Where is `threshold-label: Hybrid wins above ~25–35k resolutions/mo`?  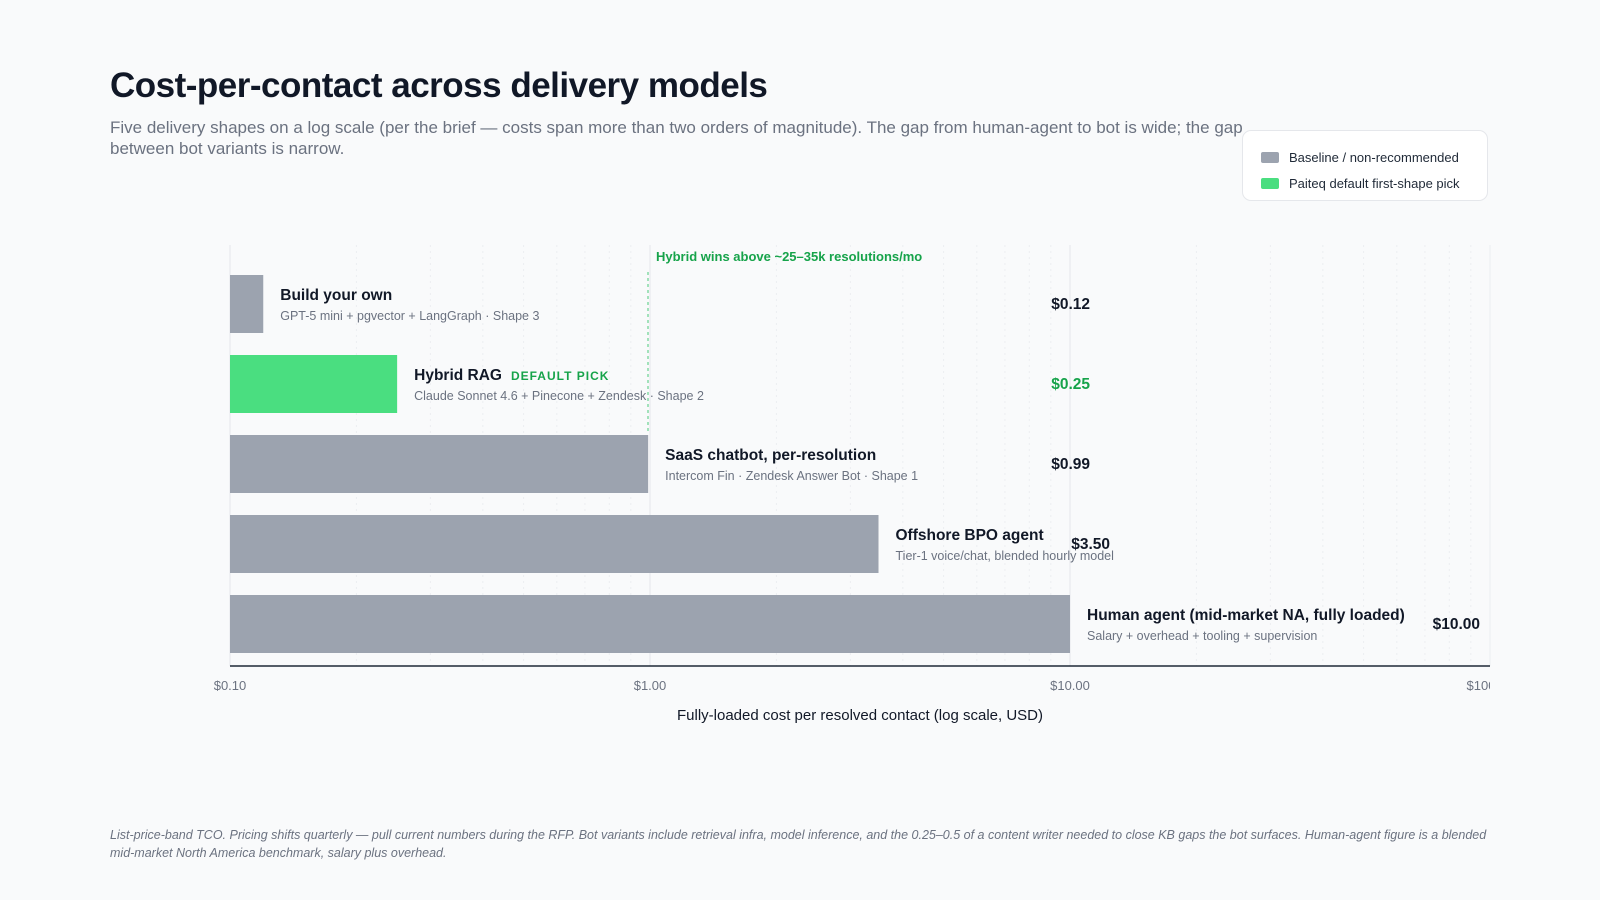
threshold-label: Hybrid wins above ~25–35k resolutions/mo is located at coordinates (789, 256).